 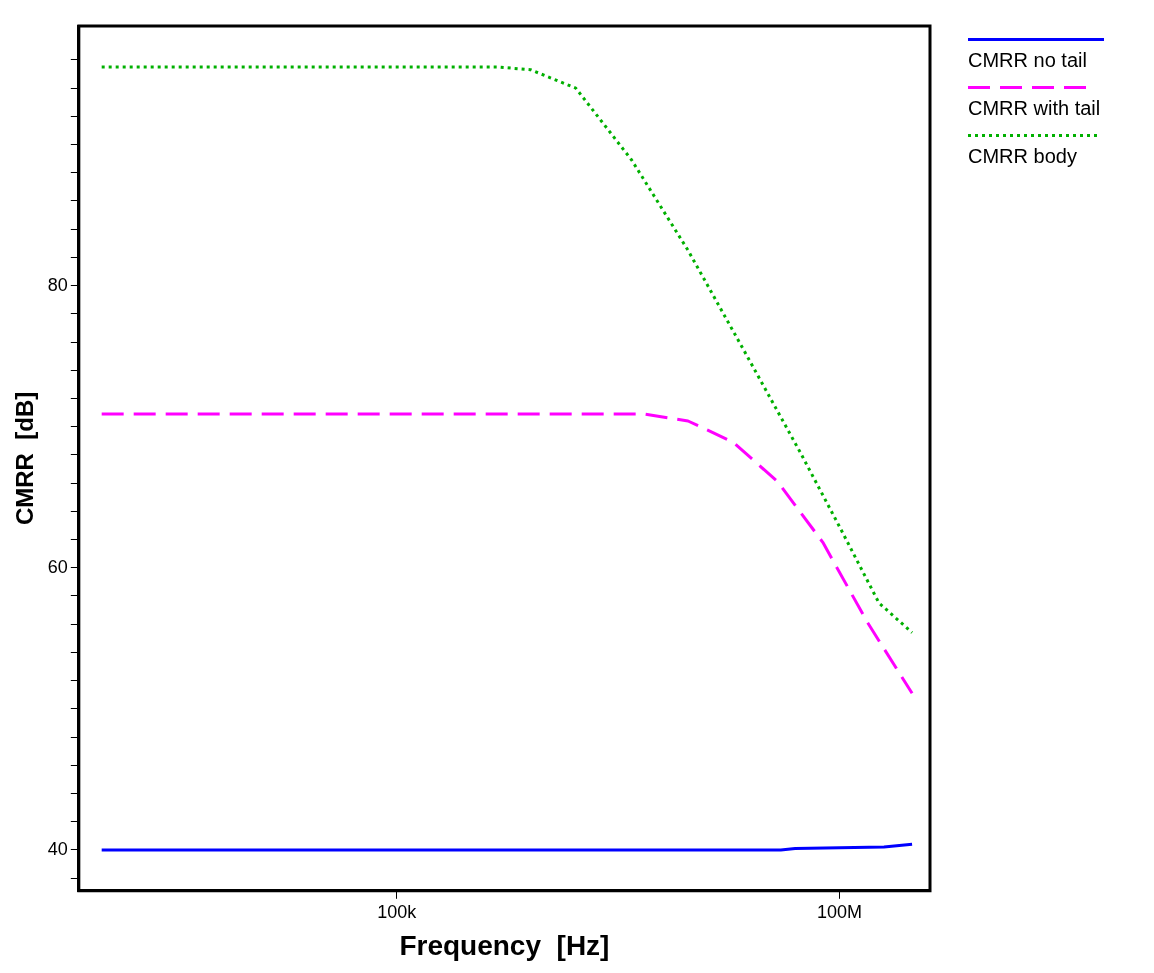 I want to click on x-axis-title: Frequency [Hz], so click(x=504, y=945).